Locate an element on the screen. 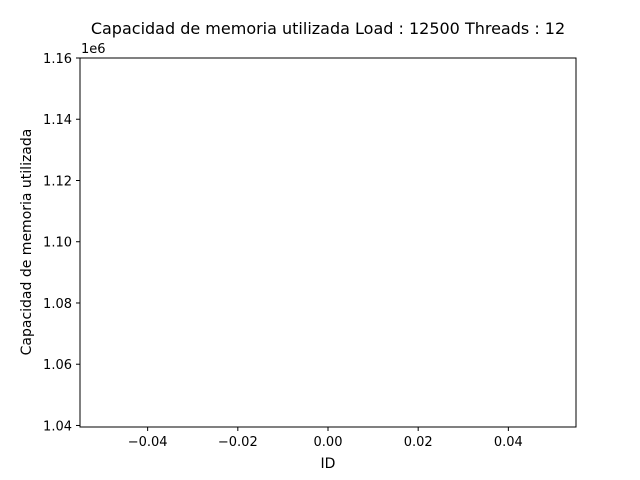 The image size is (640, 480). x-axis-label: ID is located at coordinates (328, 464).